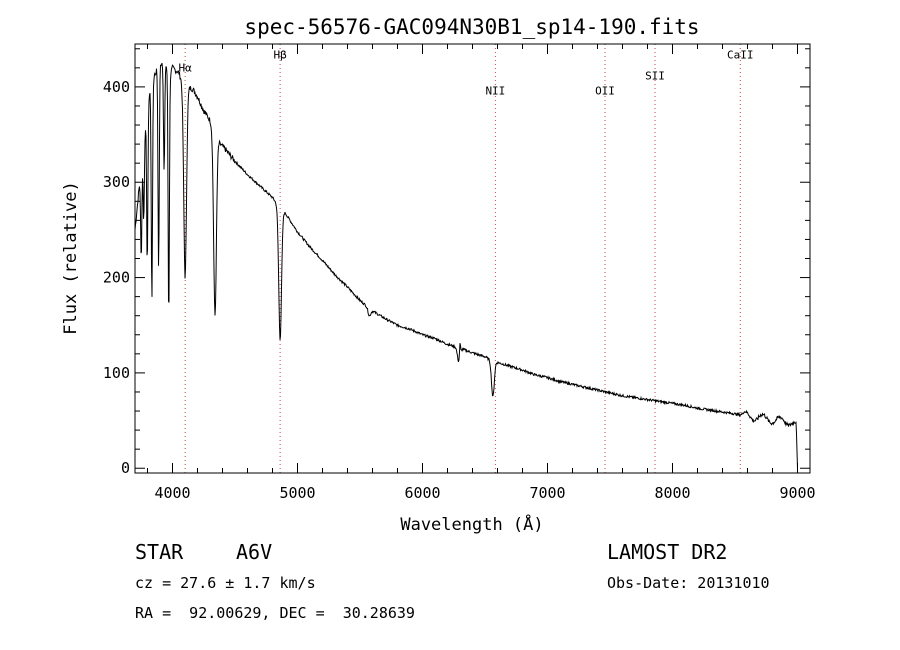  Describe the element at coordinates (605, 91) in the screenshot. I see `marker-label-3: OII` at that location.